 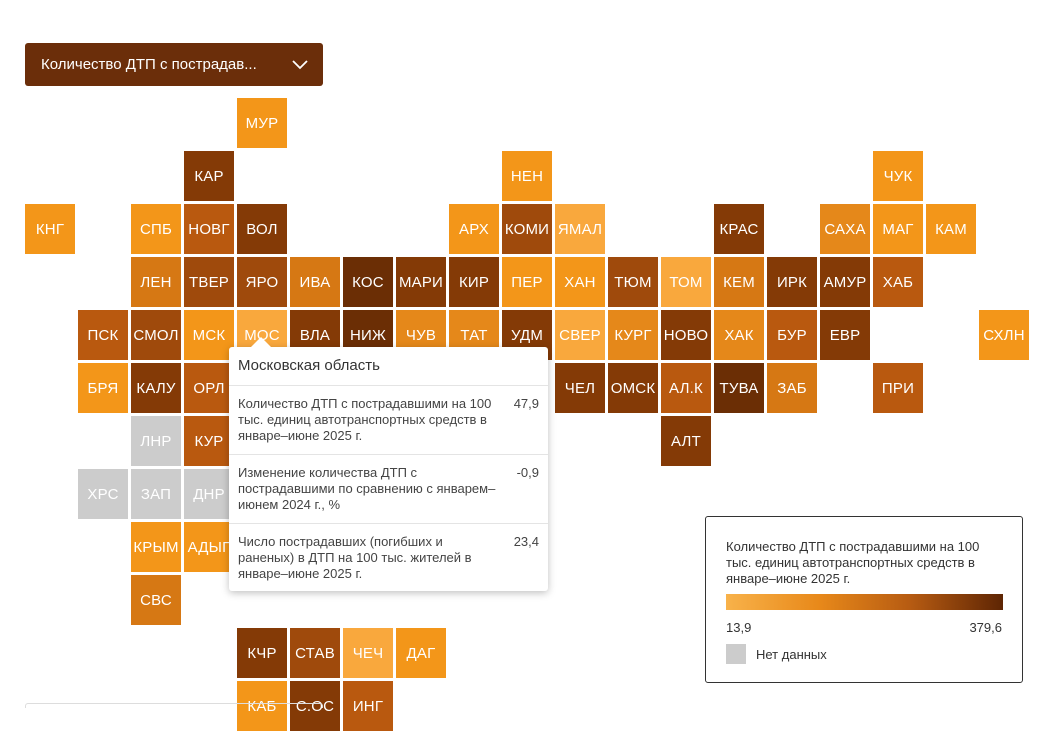 I want to click on region-tile: ПРИ, so click(x=898, y=388).